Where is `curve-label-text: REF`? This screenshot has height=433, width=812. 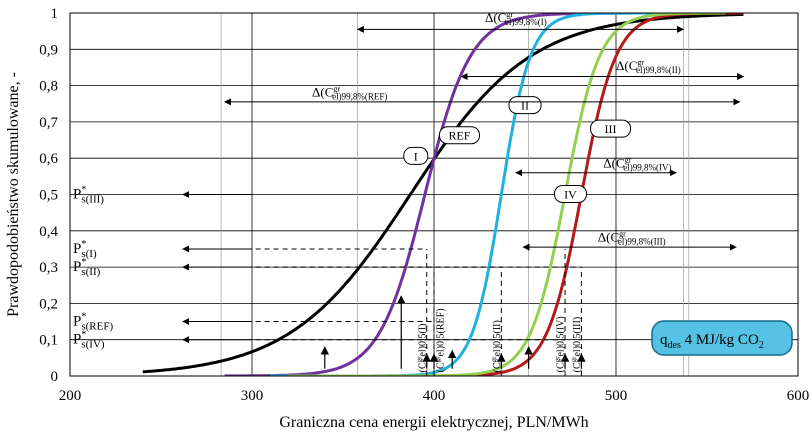
curve-label-text: REF is located at coordinates (459, 136).